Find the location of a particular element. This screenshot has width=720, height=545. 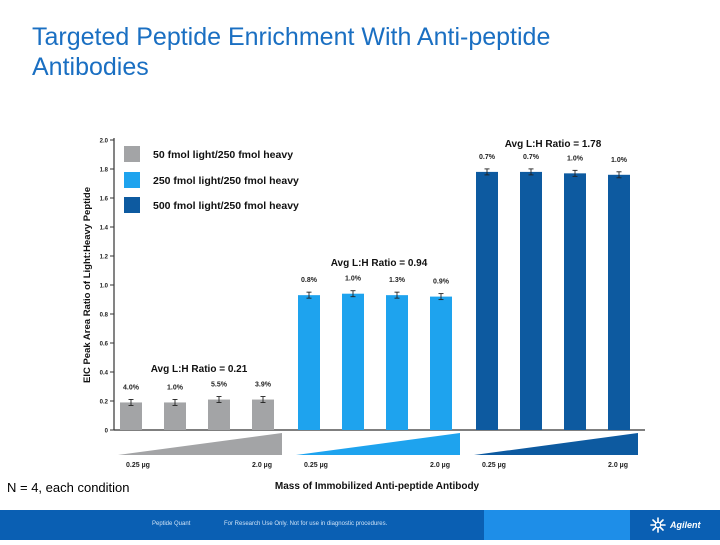

footer-accent-block is located at coordinates (557, 525).